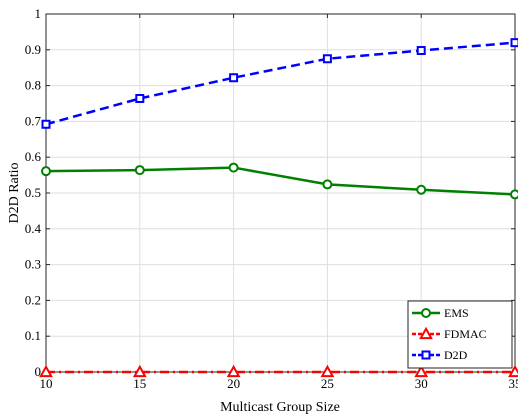  I want to click on legend: EMS FDMAC D2D, so click(460, 334).